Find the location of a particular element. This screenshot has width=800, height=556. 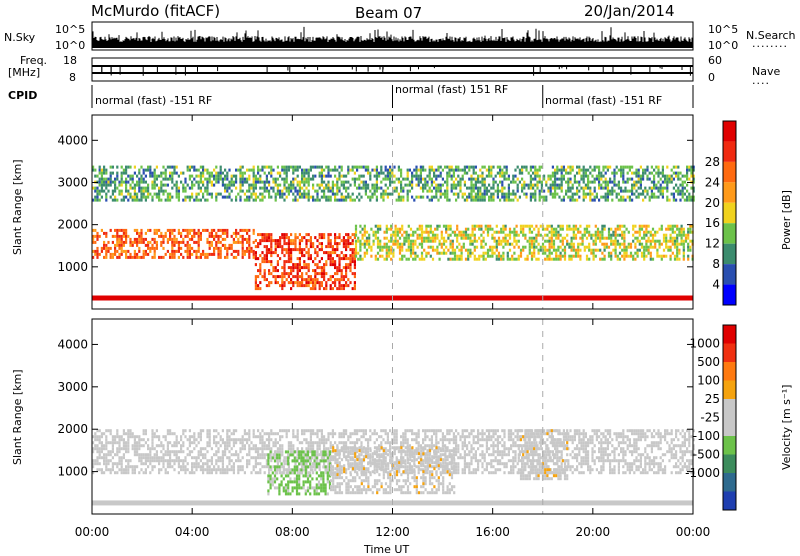

velocity-panel-colorbar-tick-1: 500 is located at coordinates (708, 362).